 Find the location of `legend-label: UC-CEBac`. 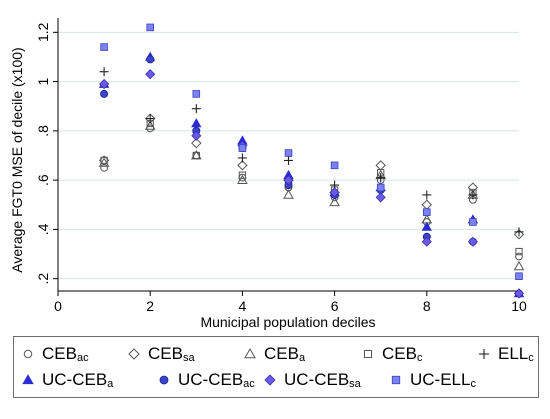

legend-label: UC-CEBac is located at coordinates (216, 380).